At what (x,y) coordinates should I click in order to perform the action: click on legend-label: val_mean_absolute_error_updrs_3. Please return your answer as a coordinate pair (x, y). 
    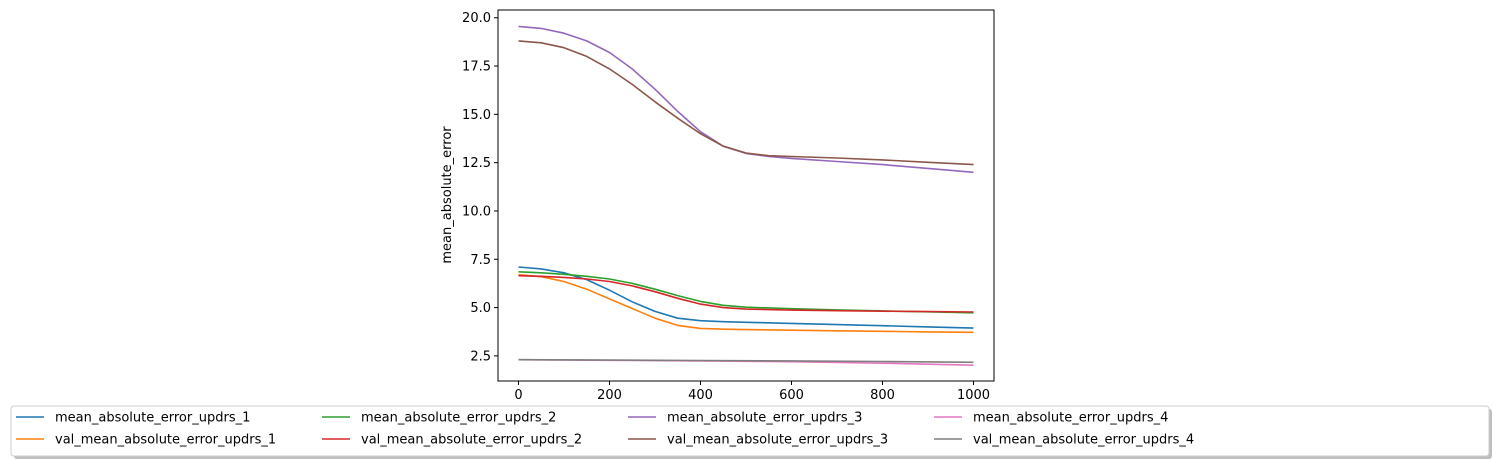
    Looking at the image, I should click on (777, 440).